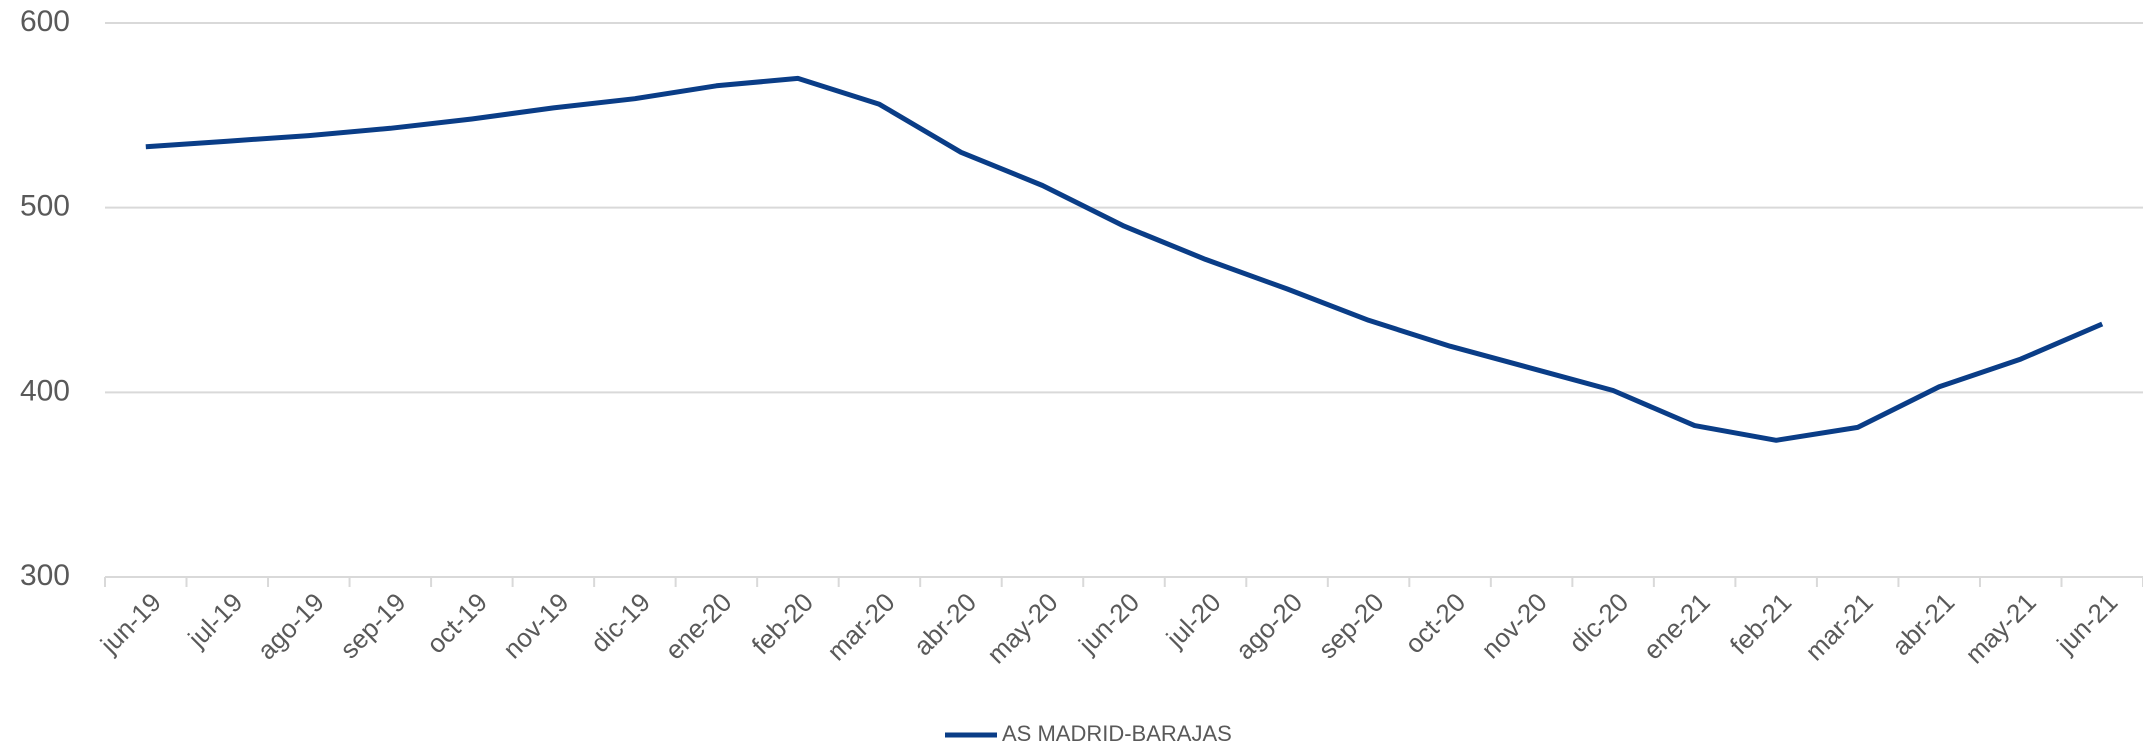 The height and width of the screenshot is (747, 2143). I want to click on x-tick-label: jul-19, so click(214, 620).